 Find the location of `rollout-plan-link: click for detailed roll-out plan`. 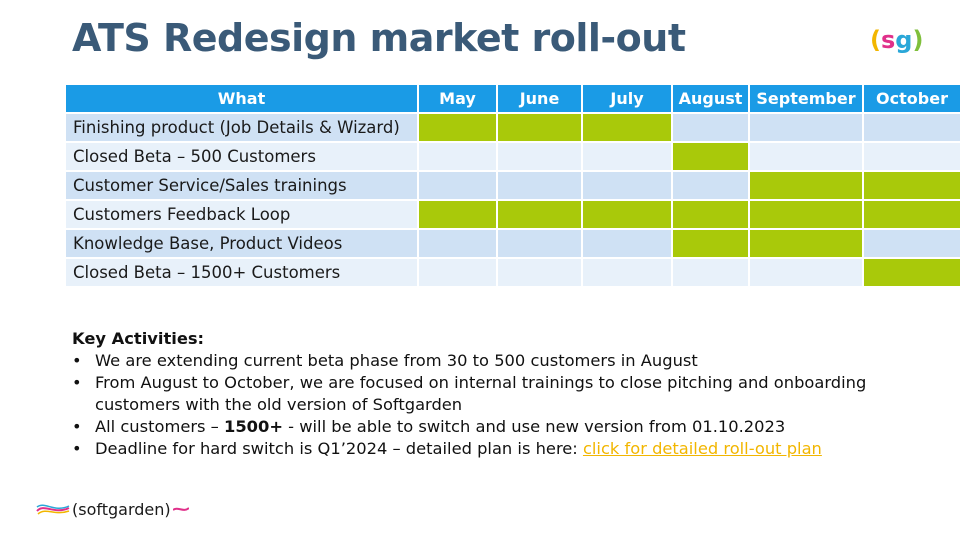

rollout-plan-link: click for detailed roll-out plan is located at coordinates (702, 448).